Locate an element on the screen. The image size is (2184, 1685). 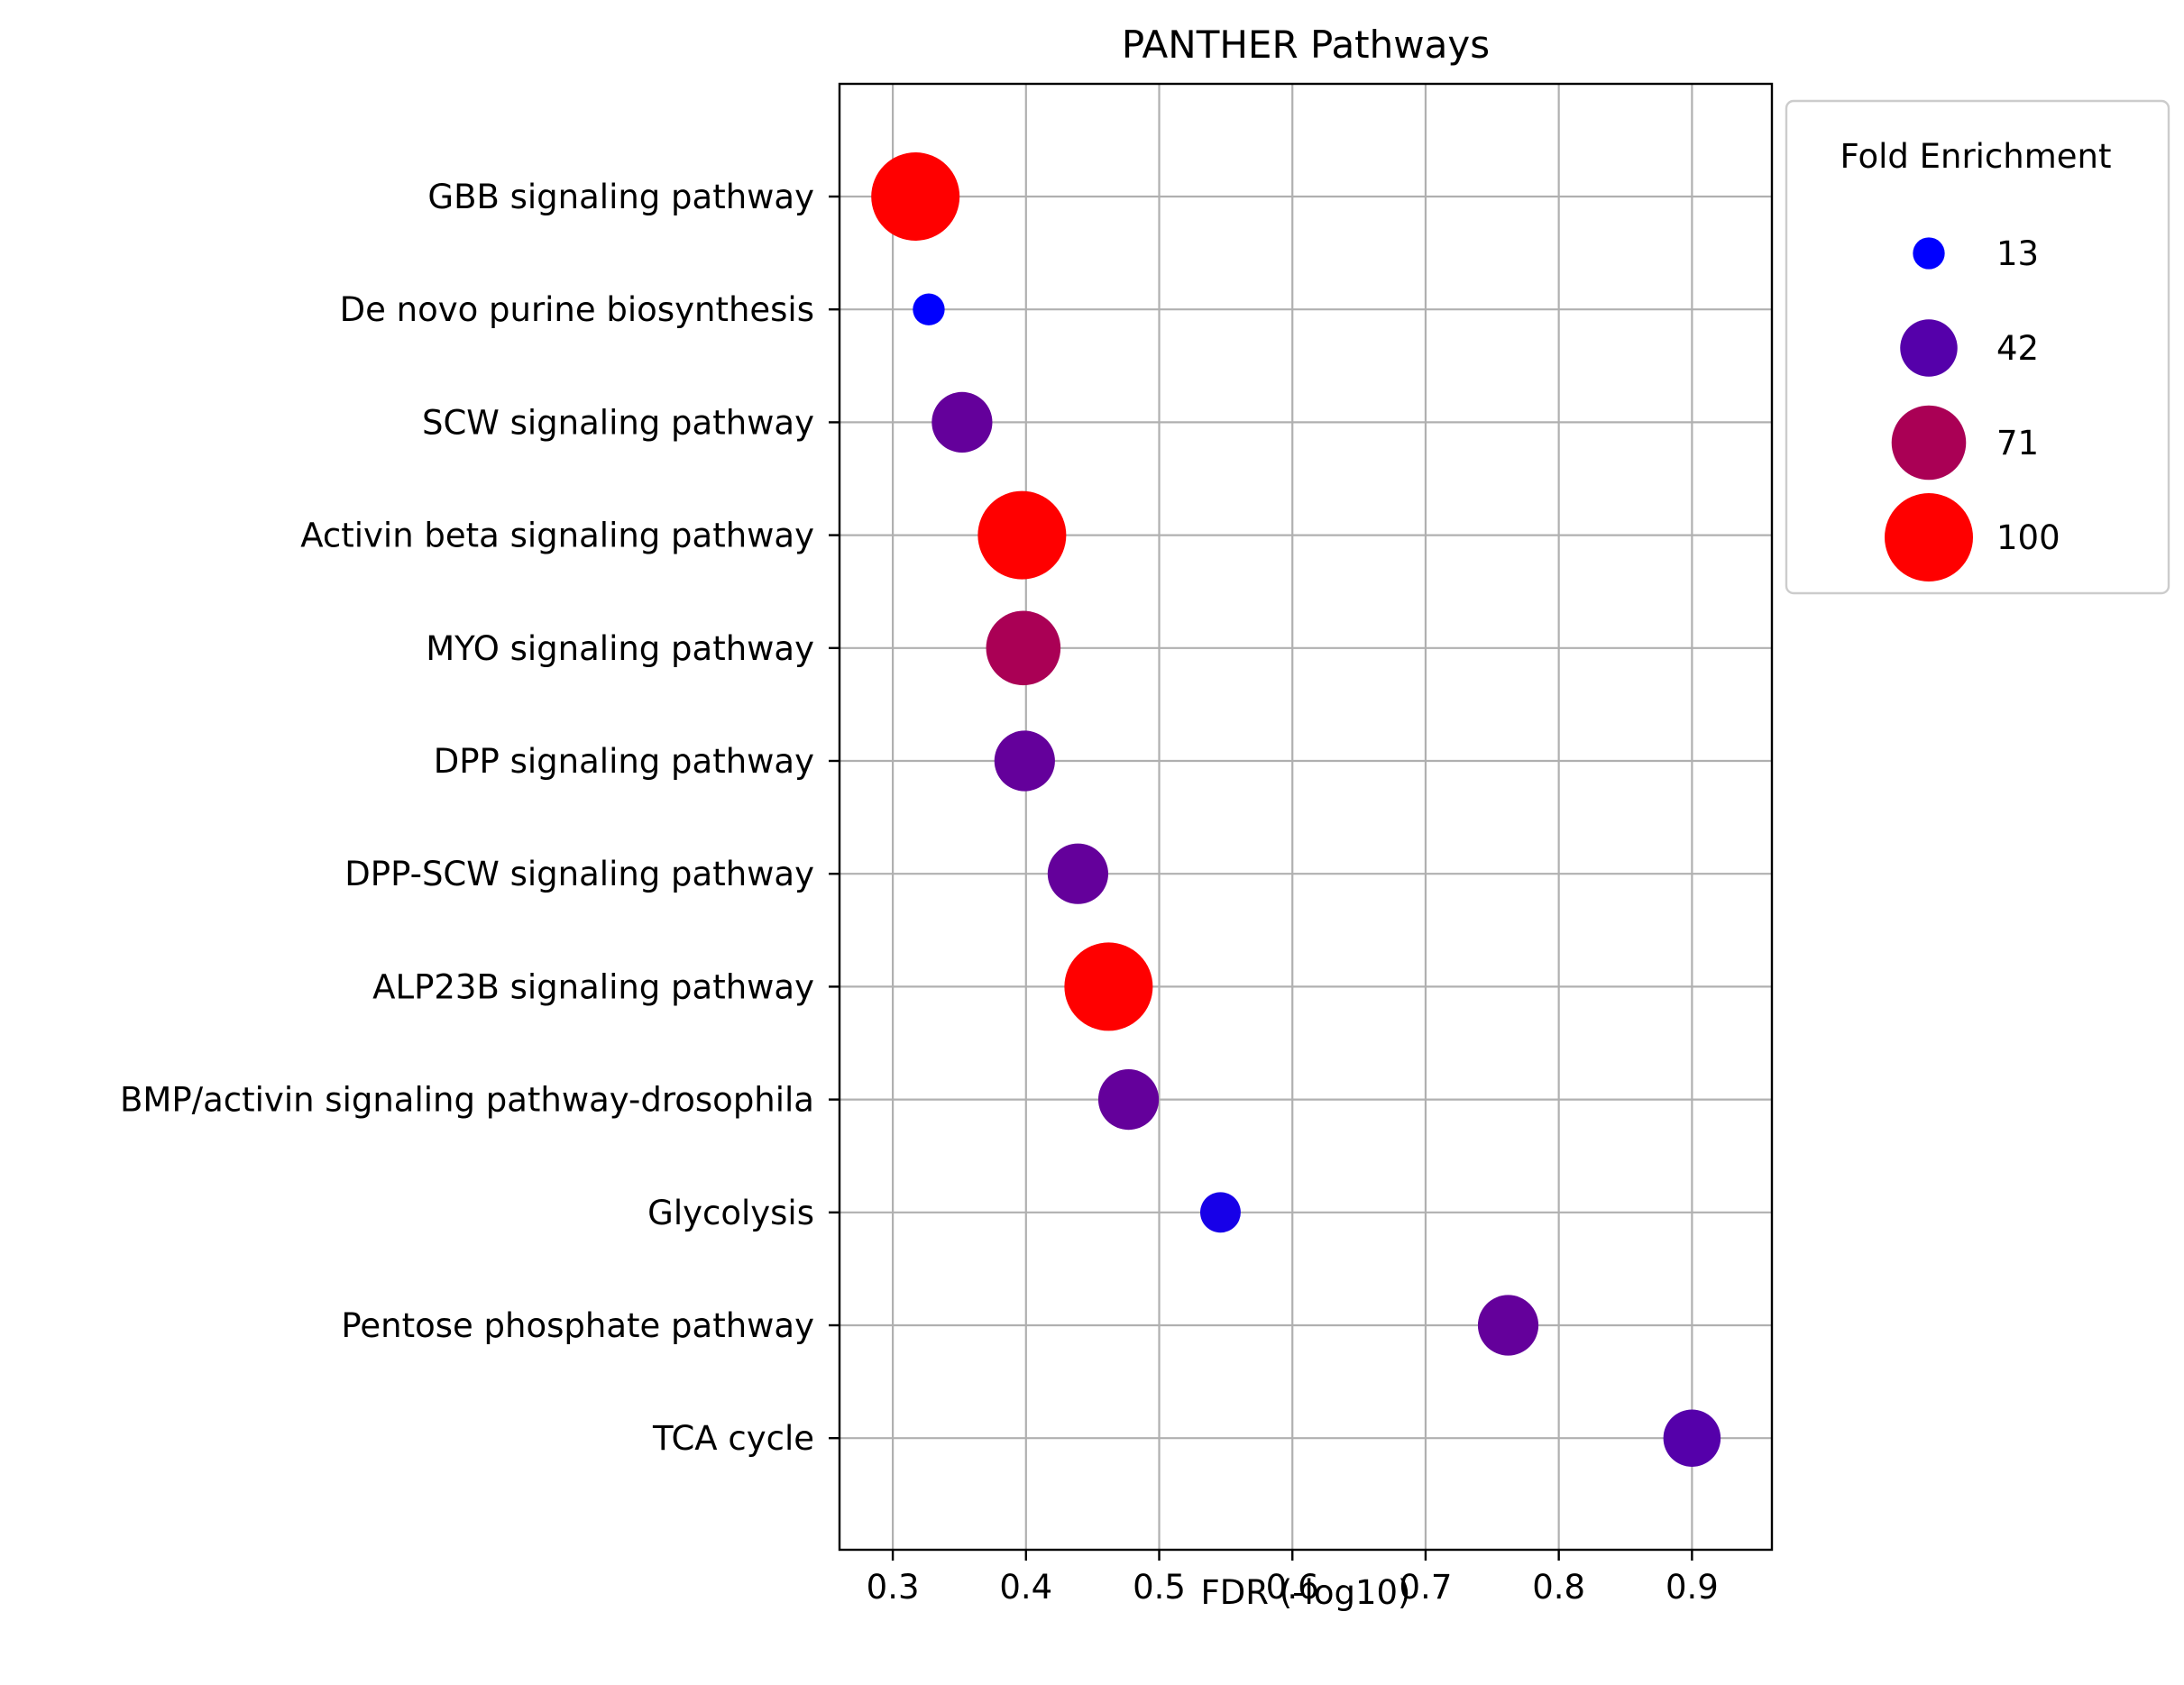
legend-entries: 13 42 71 100 is located at coordinates (1973, 408).